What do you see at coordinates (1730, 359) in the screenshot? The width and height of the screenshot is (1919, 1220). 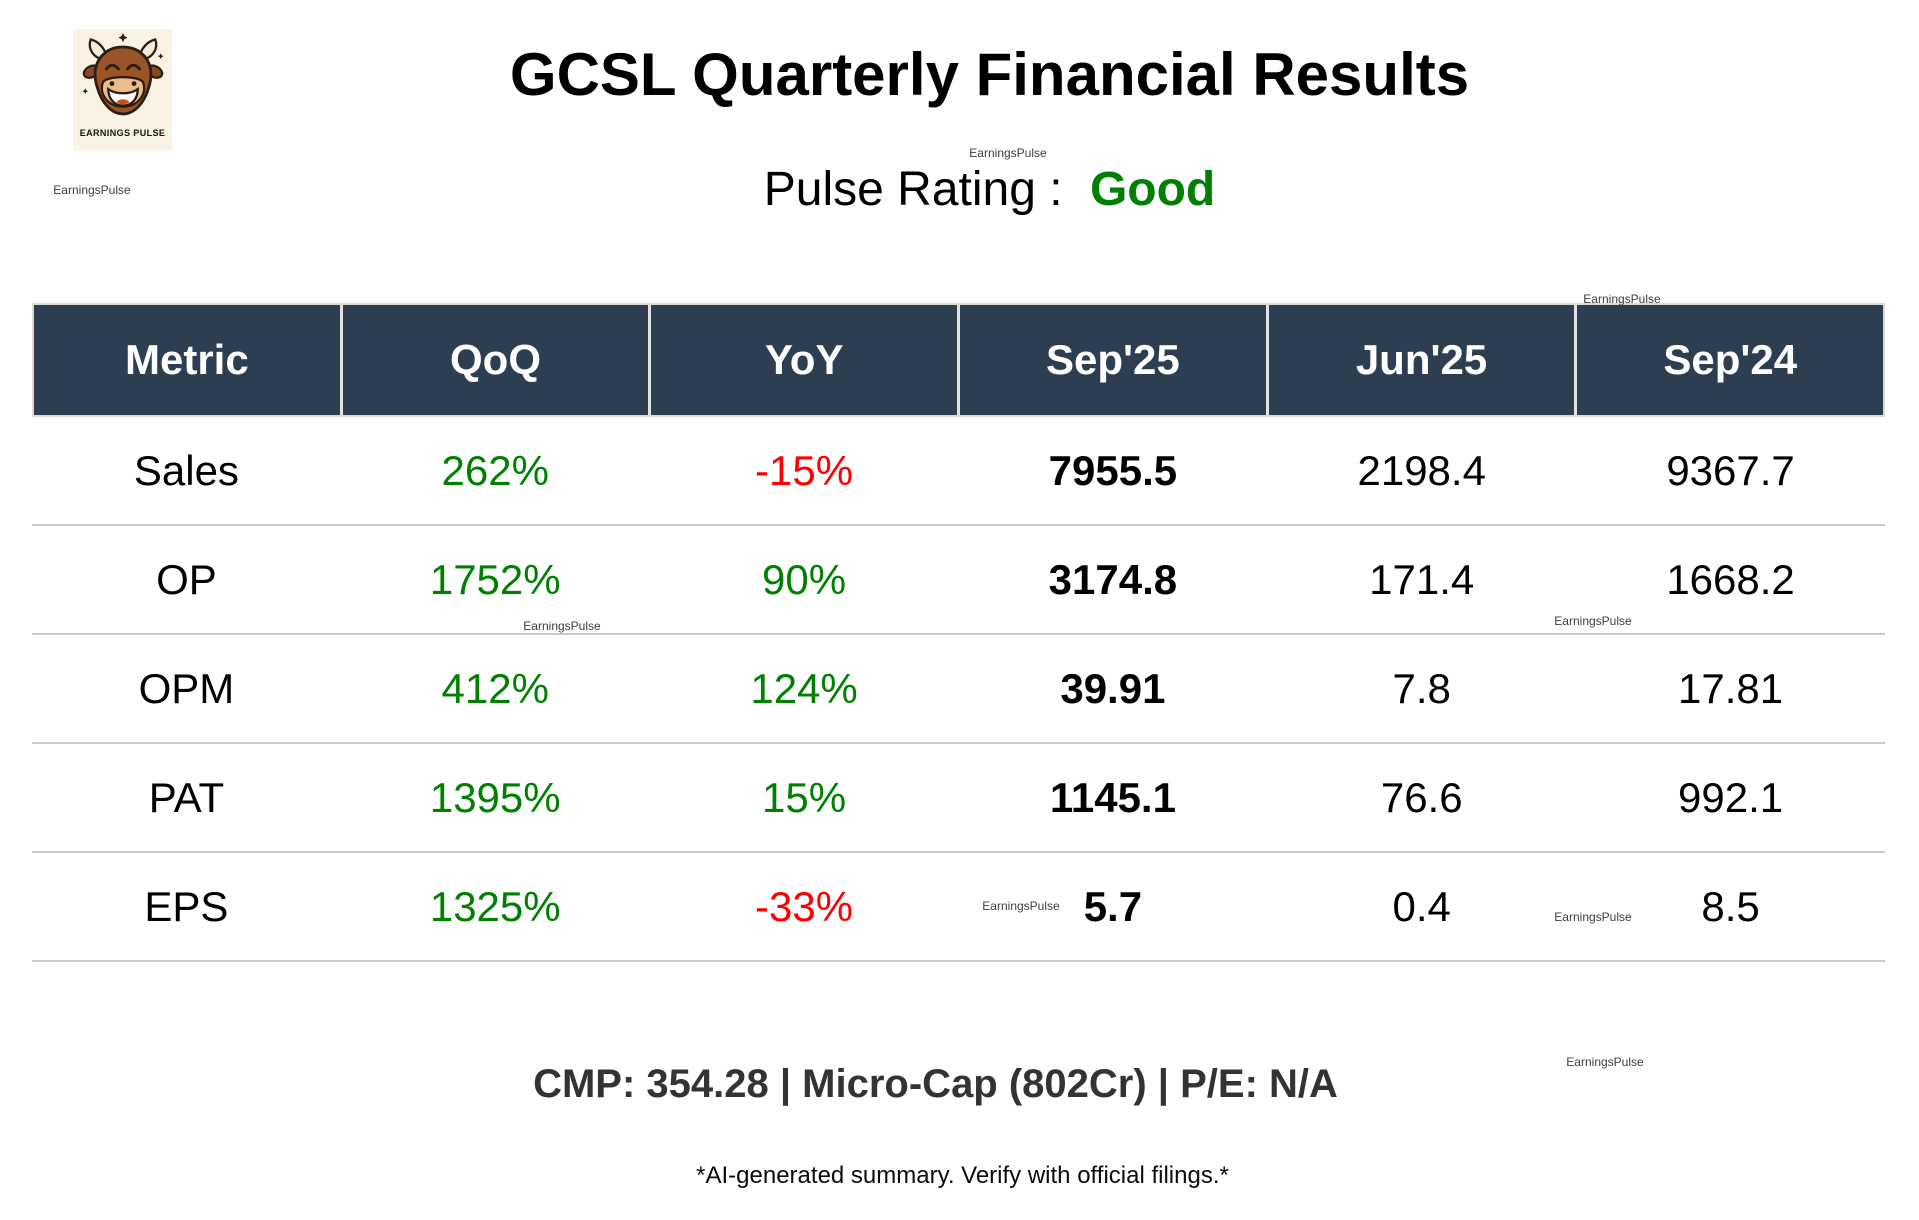 I see `column-header-sep24: Sep'24` at bounding box center [1730, 359].